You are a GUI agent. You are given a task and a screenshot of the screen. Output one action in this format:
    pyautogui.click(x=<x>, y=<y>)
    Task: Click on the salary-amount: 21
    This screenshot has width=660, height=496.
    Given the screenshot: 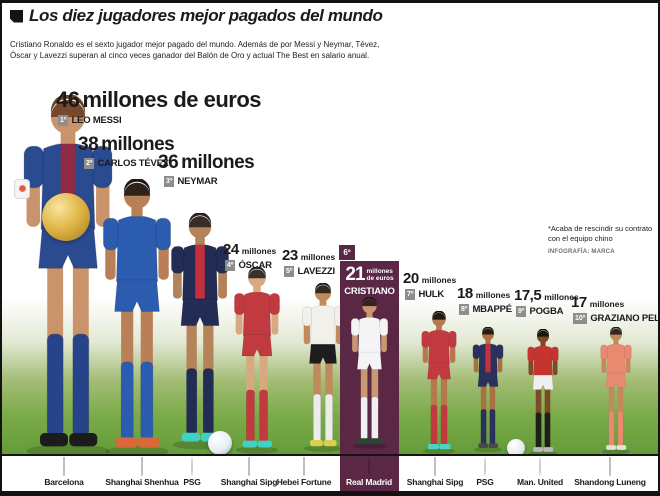 What is the action you would take?
    pyautogui.click(x=355, y=274)
    